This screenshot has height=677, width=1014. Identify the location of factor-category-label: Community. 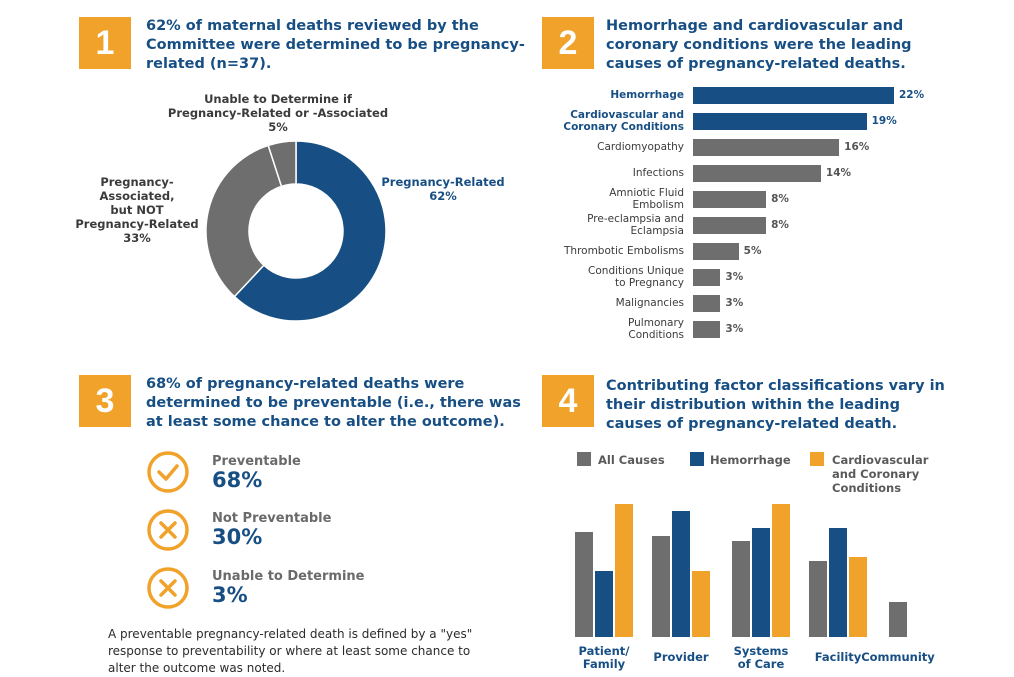
(898, 657).